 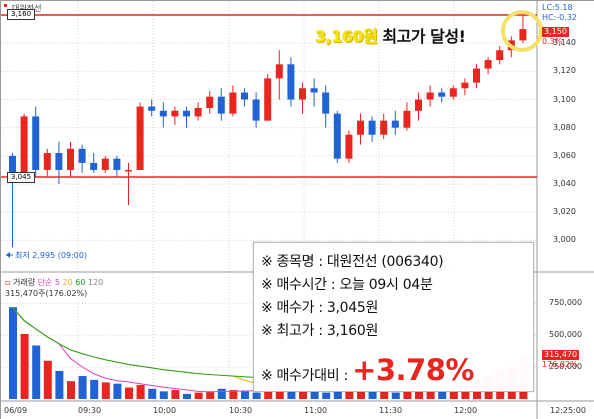 I want to click on low-note-label: 최저, so click(x=22, y=255).